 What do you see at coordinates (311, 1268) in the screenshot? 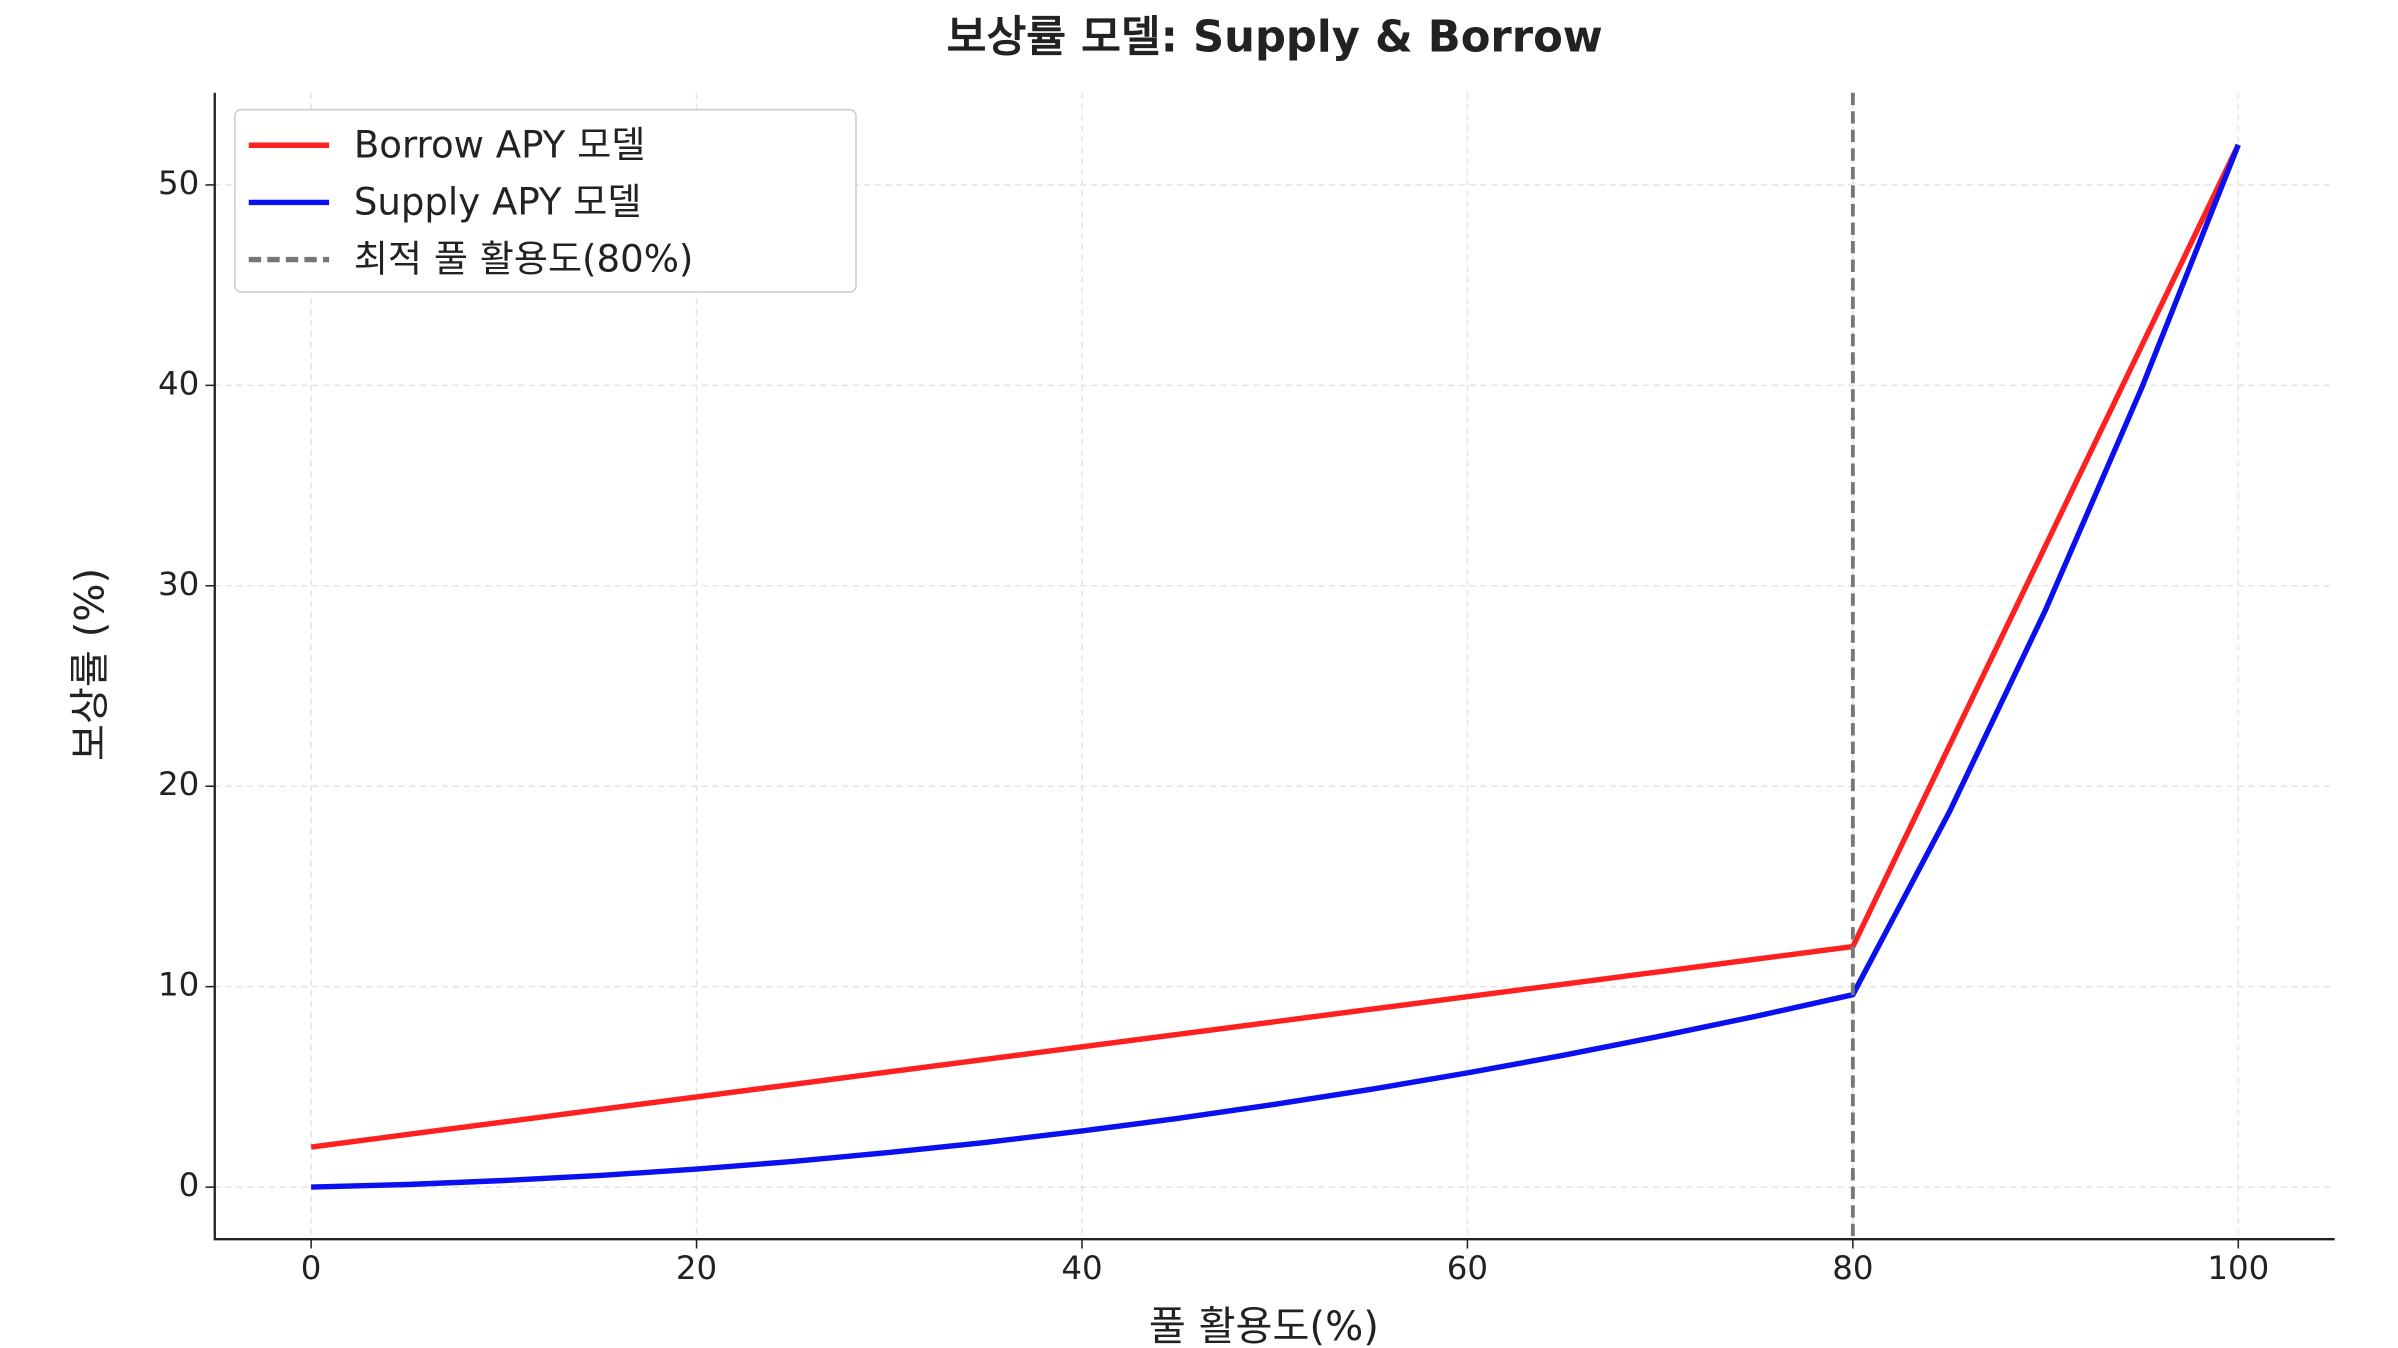
I see `x-tick-label: 0` at bounding box center [311, 1268].